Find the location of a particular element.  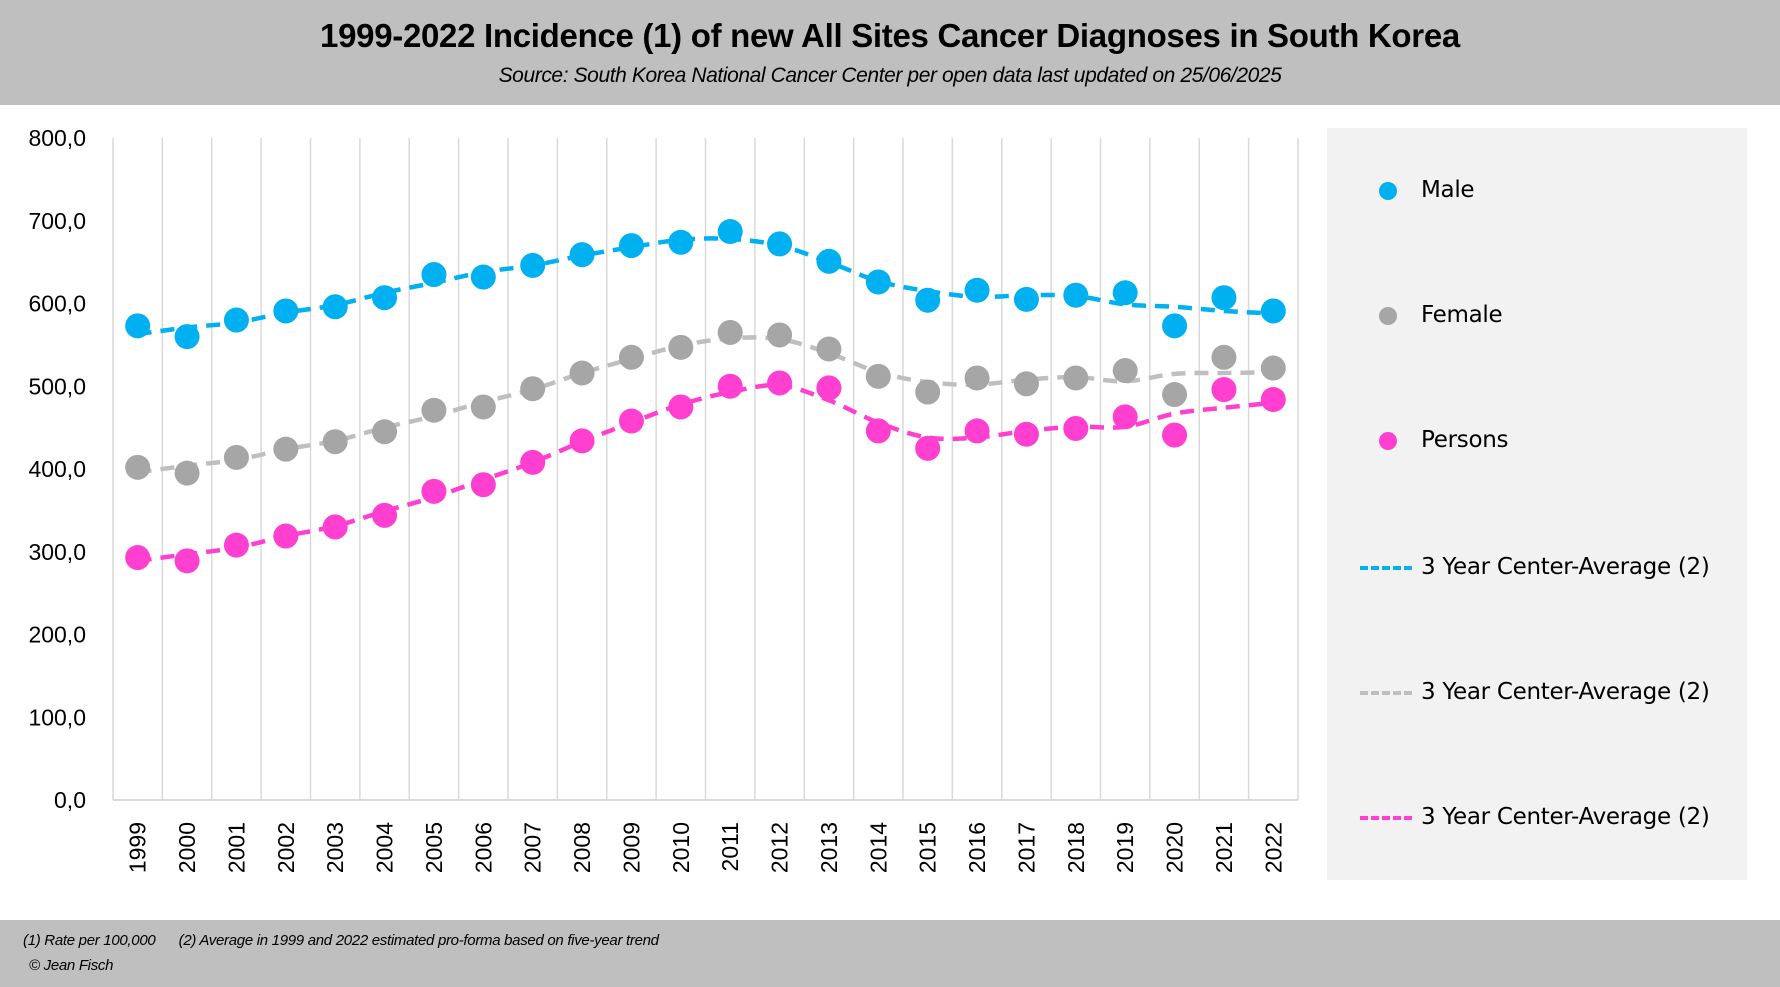

x-tick-label: 2016 is located at coordinates (977, 847).